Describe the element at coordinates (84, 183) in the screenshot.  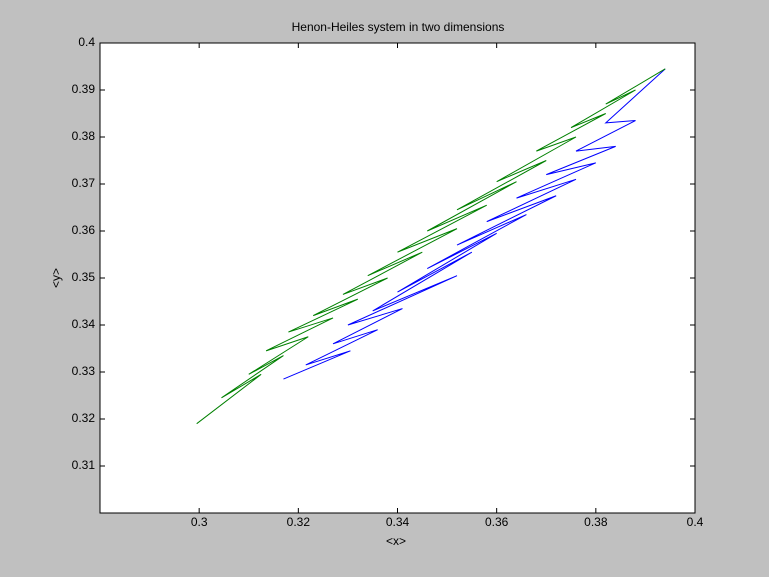
I see `y-tick-label: 0.37` at that location.